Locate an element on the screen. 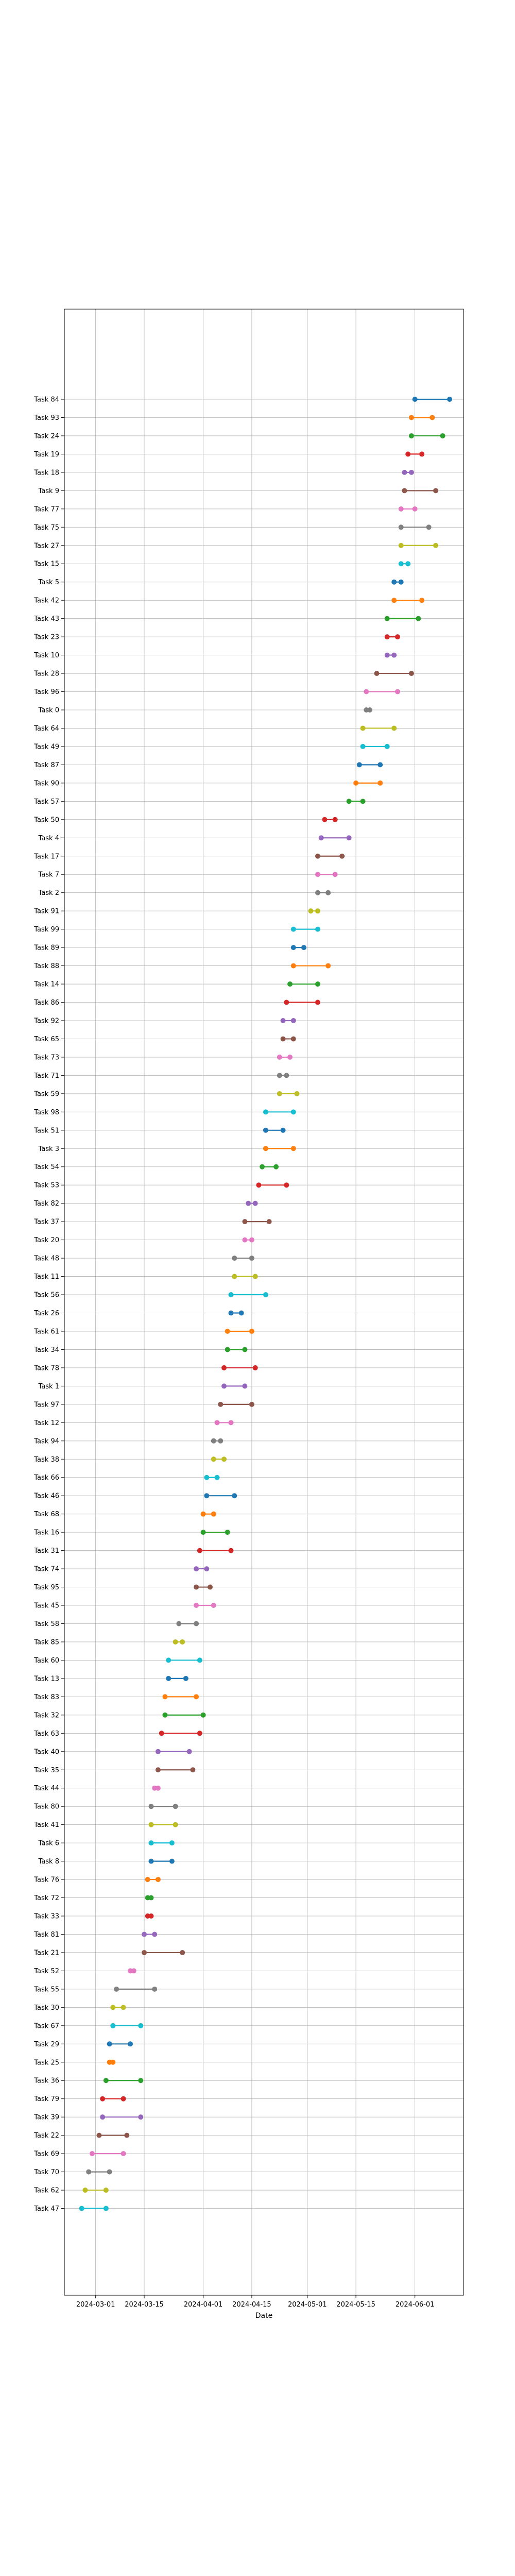  y-tick-label: Task 59 is located at coordinates (46, 1094).